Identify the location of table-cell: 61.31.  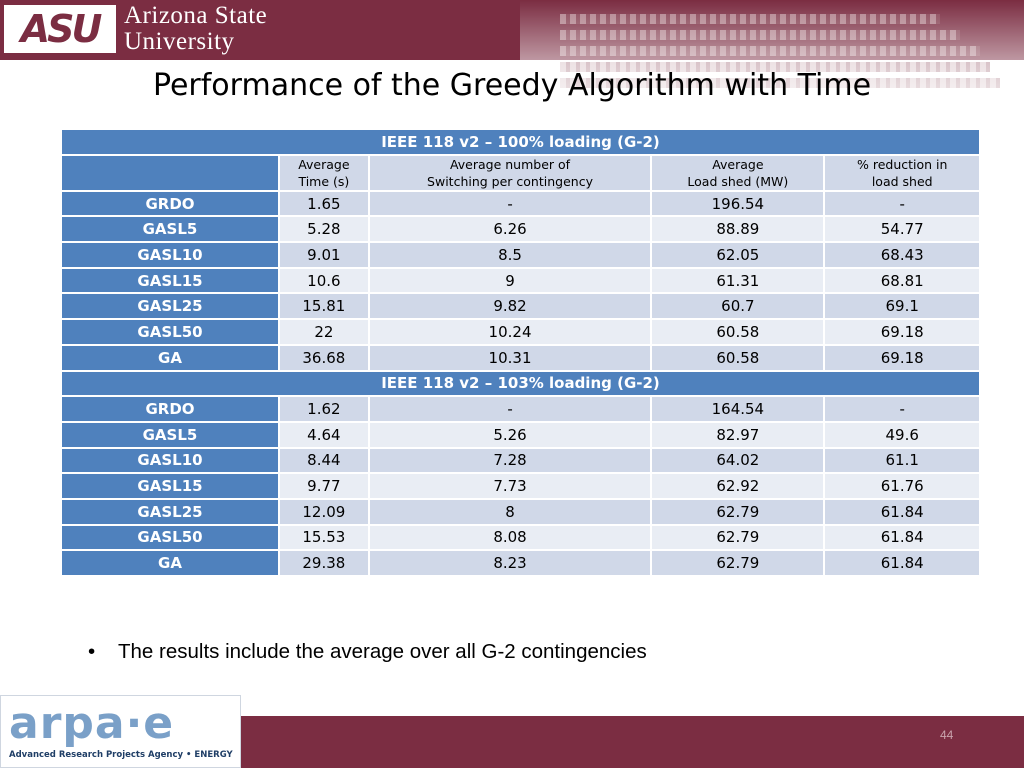
(738, 280).